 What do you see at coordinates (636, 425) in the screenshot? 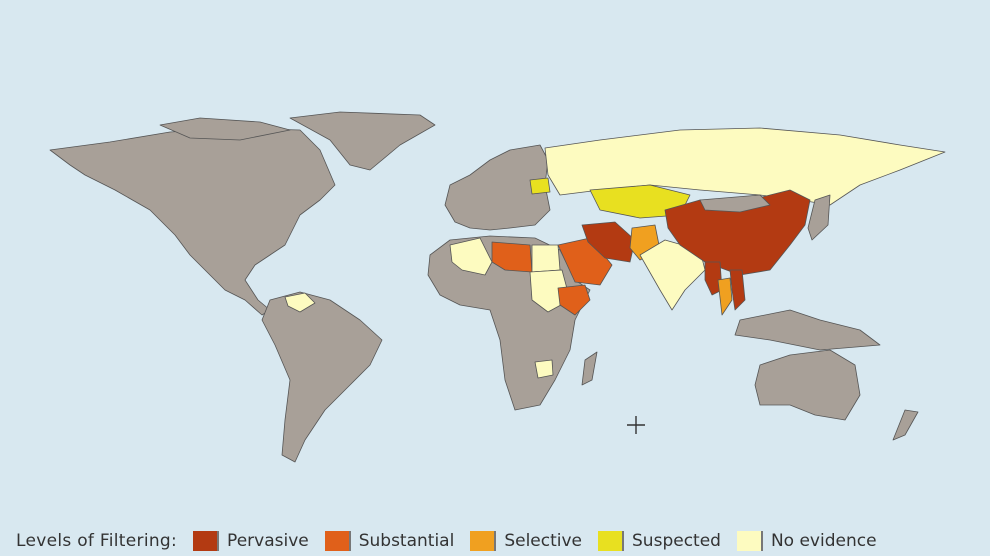
I see `crosshair-cursor-icon` at bounding box center [636, 425].